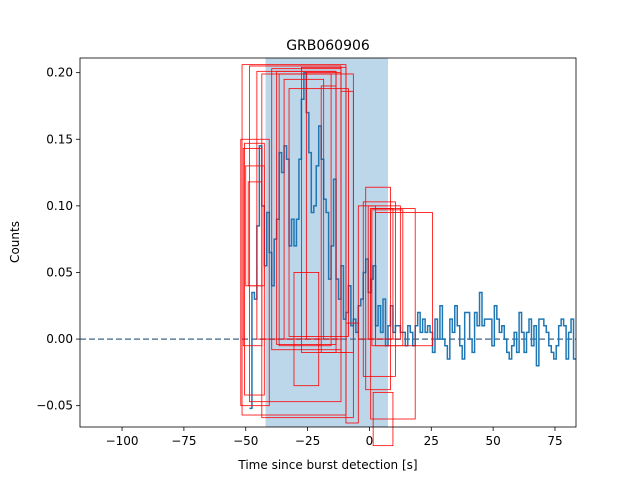  Describe the element at coordinates (59, 272) in the screenshot. I see `y-tick-label: 0.05` at that location.